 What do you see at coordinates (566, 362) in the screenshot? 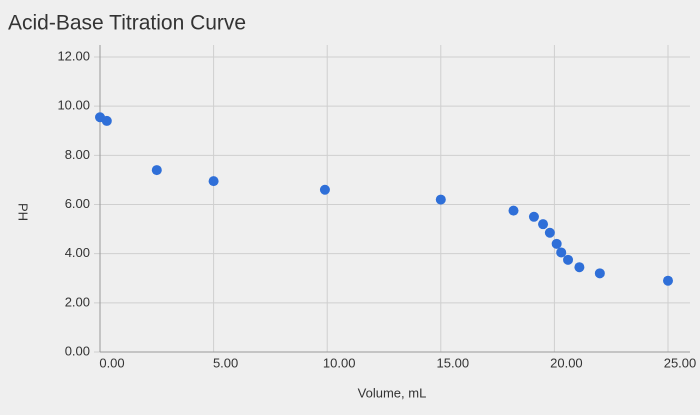
I see `x-tick-label: 20.00` at bounding box center [566, 362].